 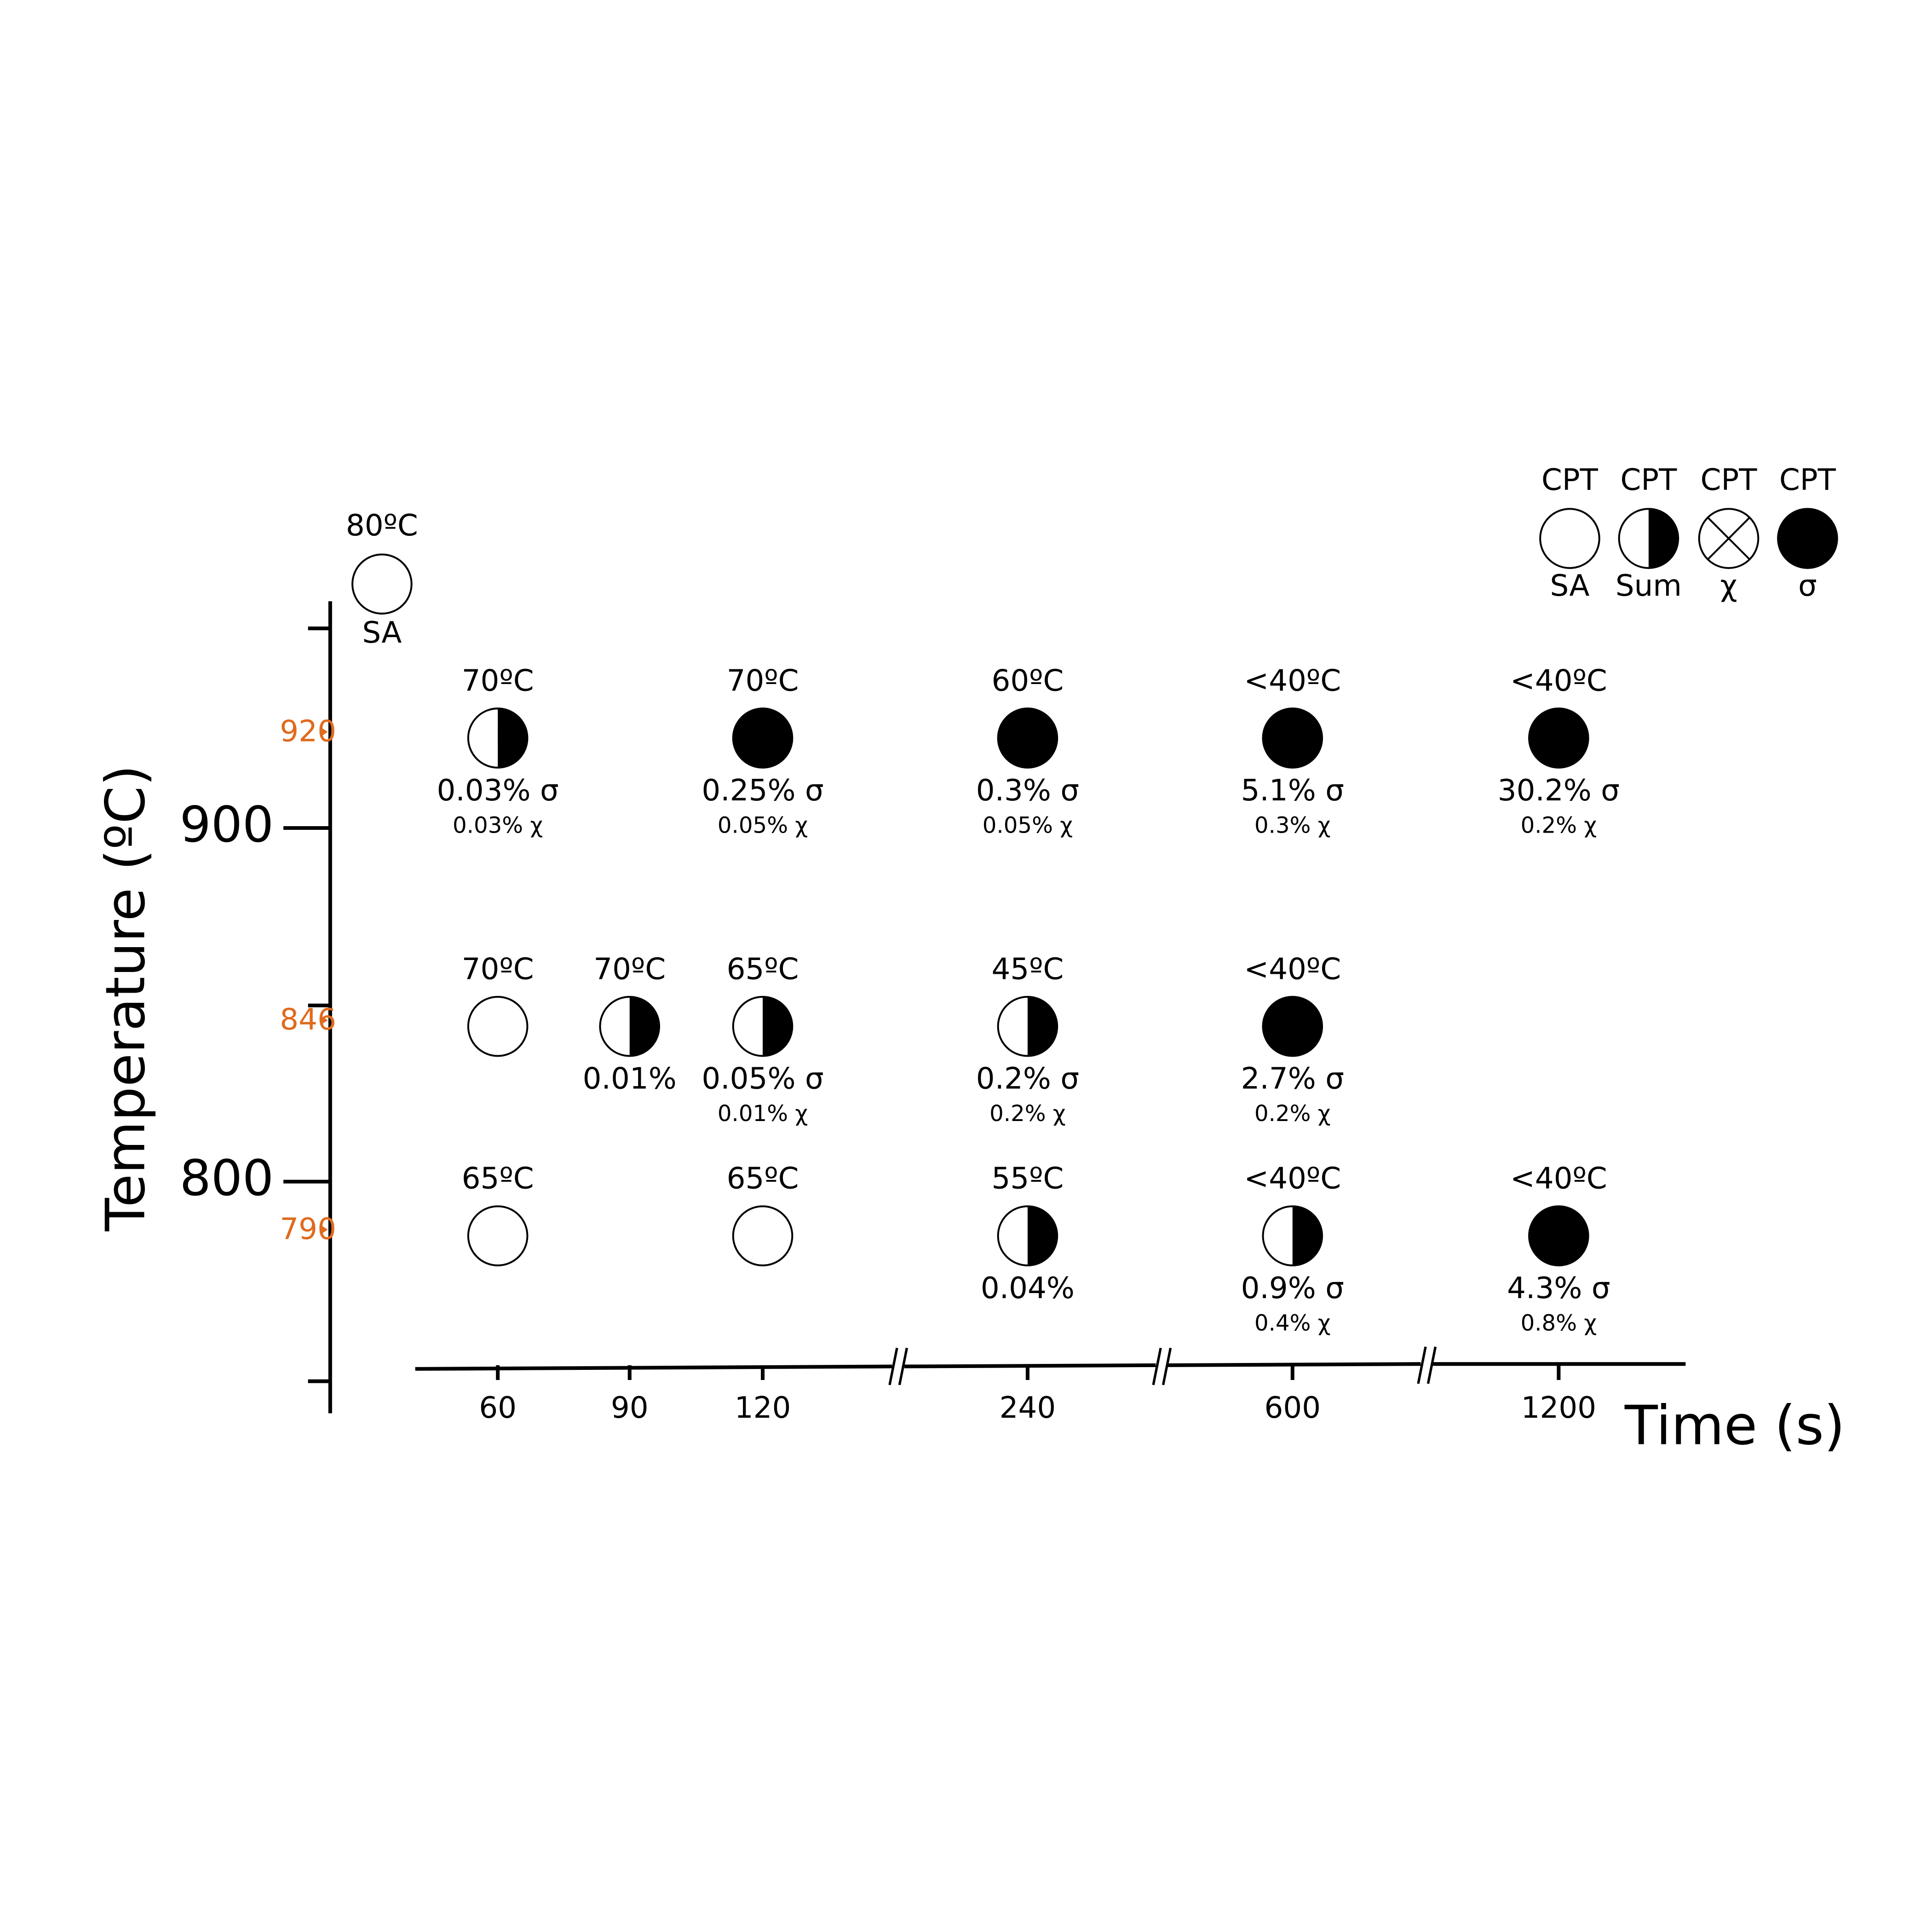 What do you see at coordinates (1559, 1323) in the screenshot?
I see `cell-secondary: 0.8% χ` at bounding box center [1559, 1323].